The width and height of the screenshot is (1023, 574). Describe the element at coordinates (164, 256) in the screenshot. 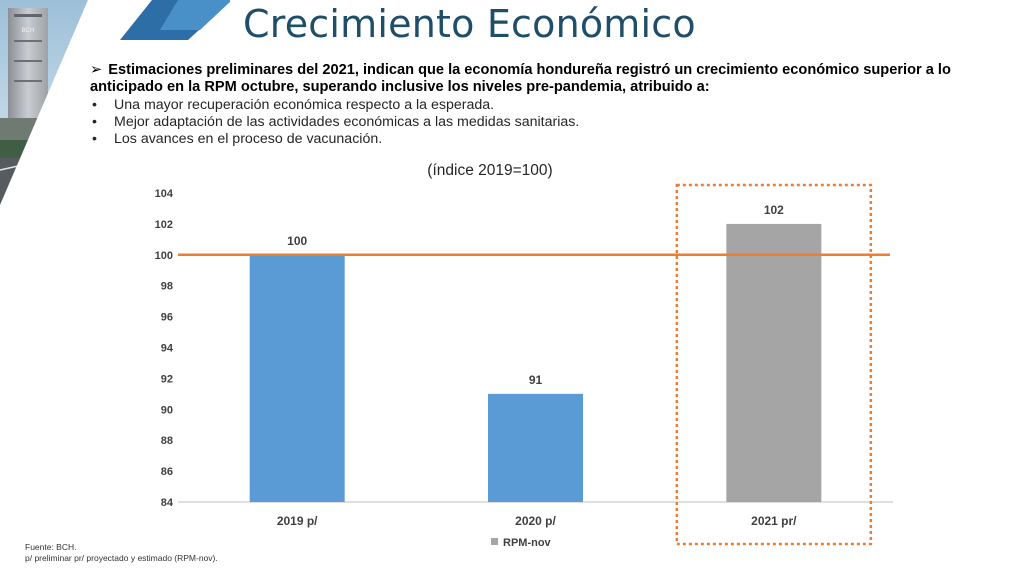

I see `y-tick-label: 100` at that location.